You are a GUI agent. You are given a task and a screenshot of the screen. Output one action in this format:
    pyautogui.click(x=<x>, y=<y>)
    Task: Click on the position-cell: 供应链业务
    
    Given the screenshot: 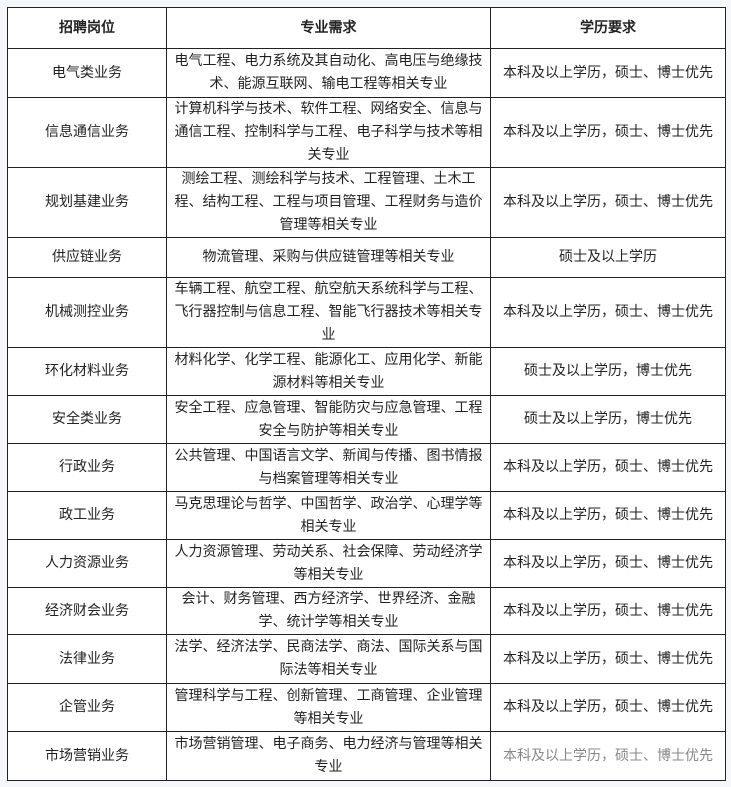 What is the action you would take?
    pyautogui.click(x=87, y=257)
    